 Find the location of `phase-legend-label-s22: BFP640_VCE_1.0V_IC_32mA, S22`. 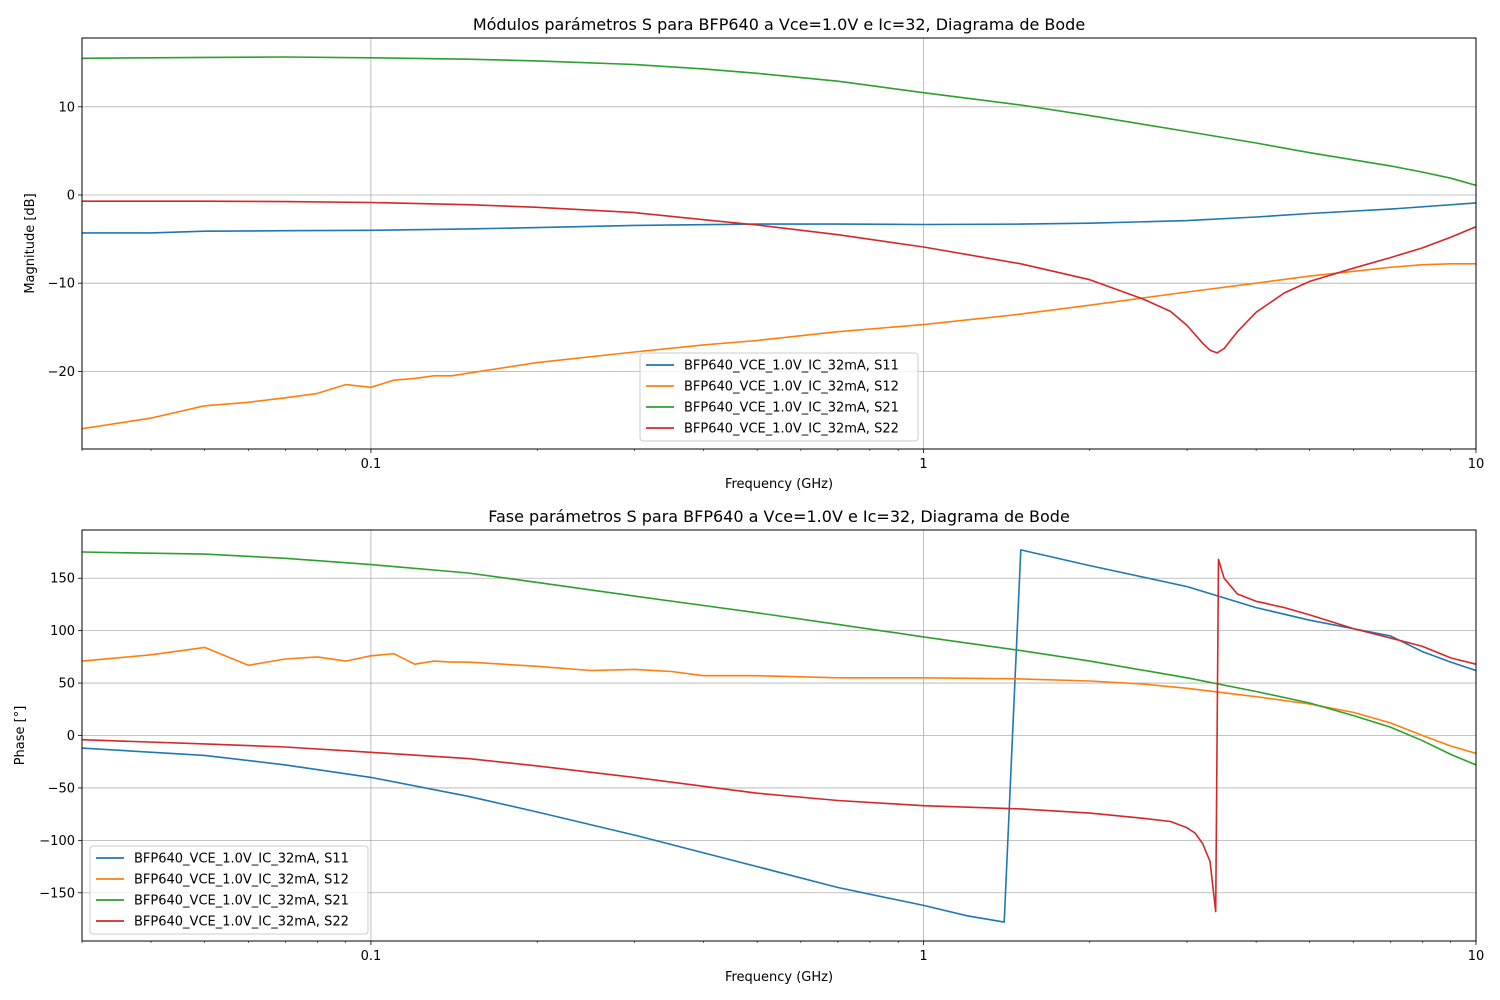

phase-legend-label-s22: BFP640_VCE_1.0V_IC_32mA, S22 is located at coordinates (241, 922).